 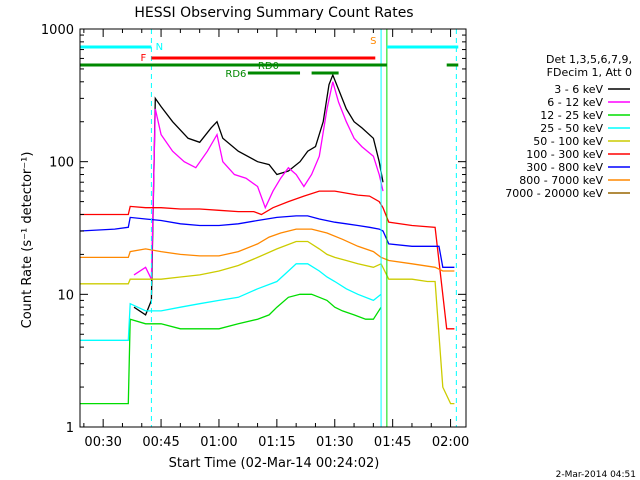 I want to click on x-tick-label: 01:15, so click(x=276, y=442).